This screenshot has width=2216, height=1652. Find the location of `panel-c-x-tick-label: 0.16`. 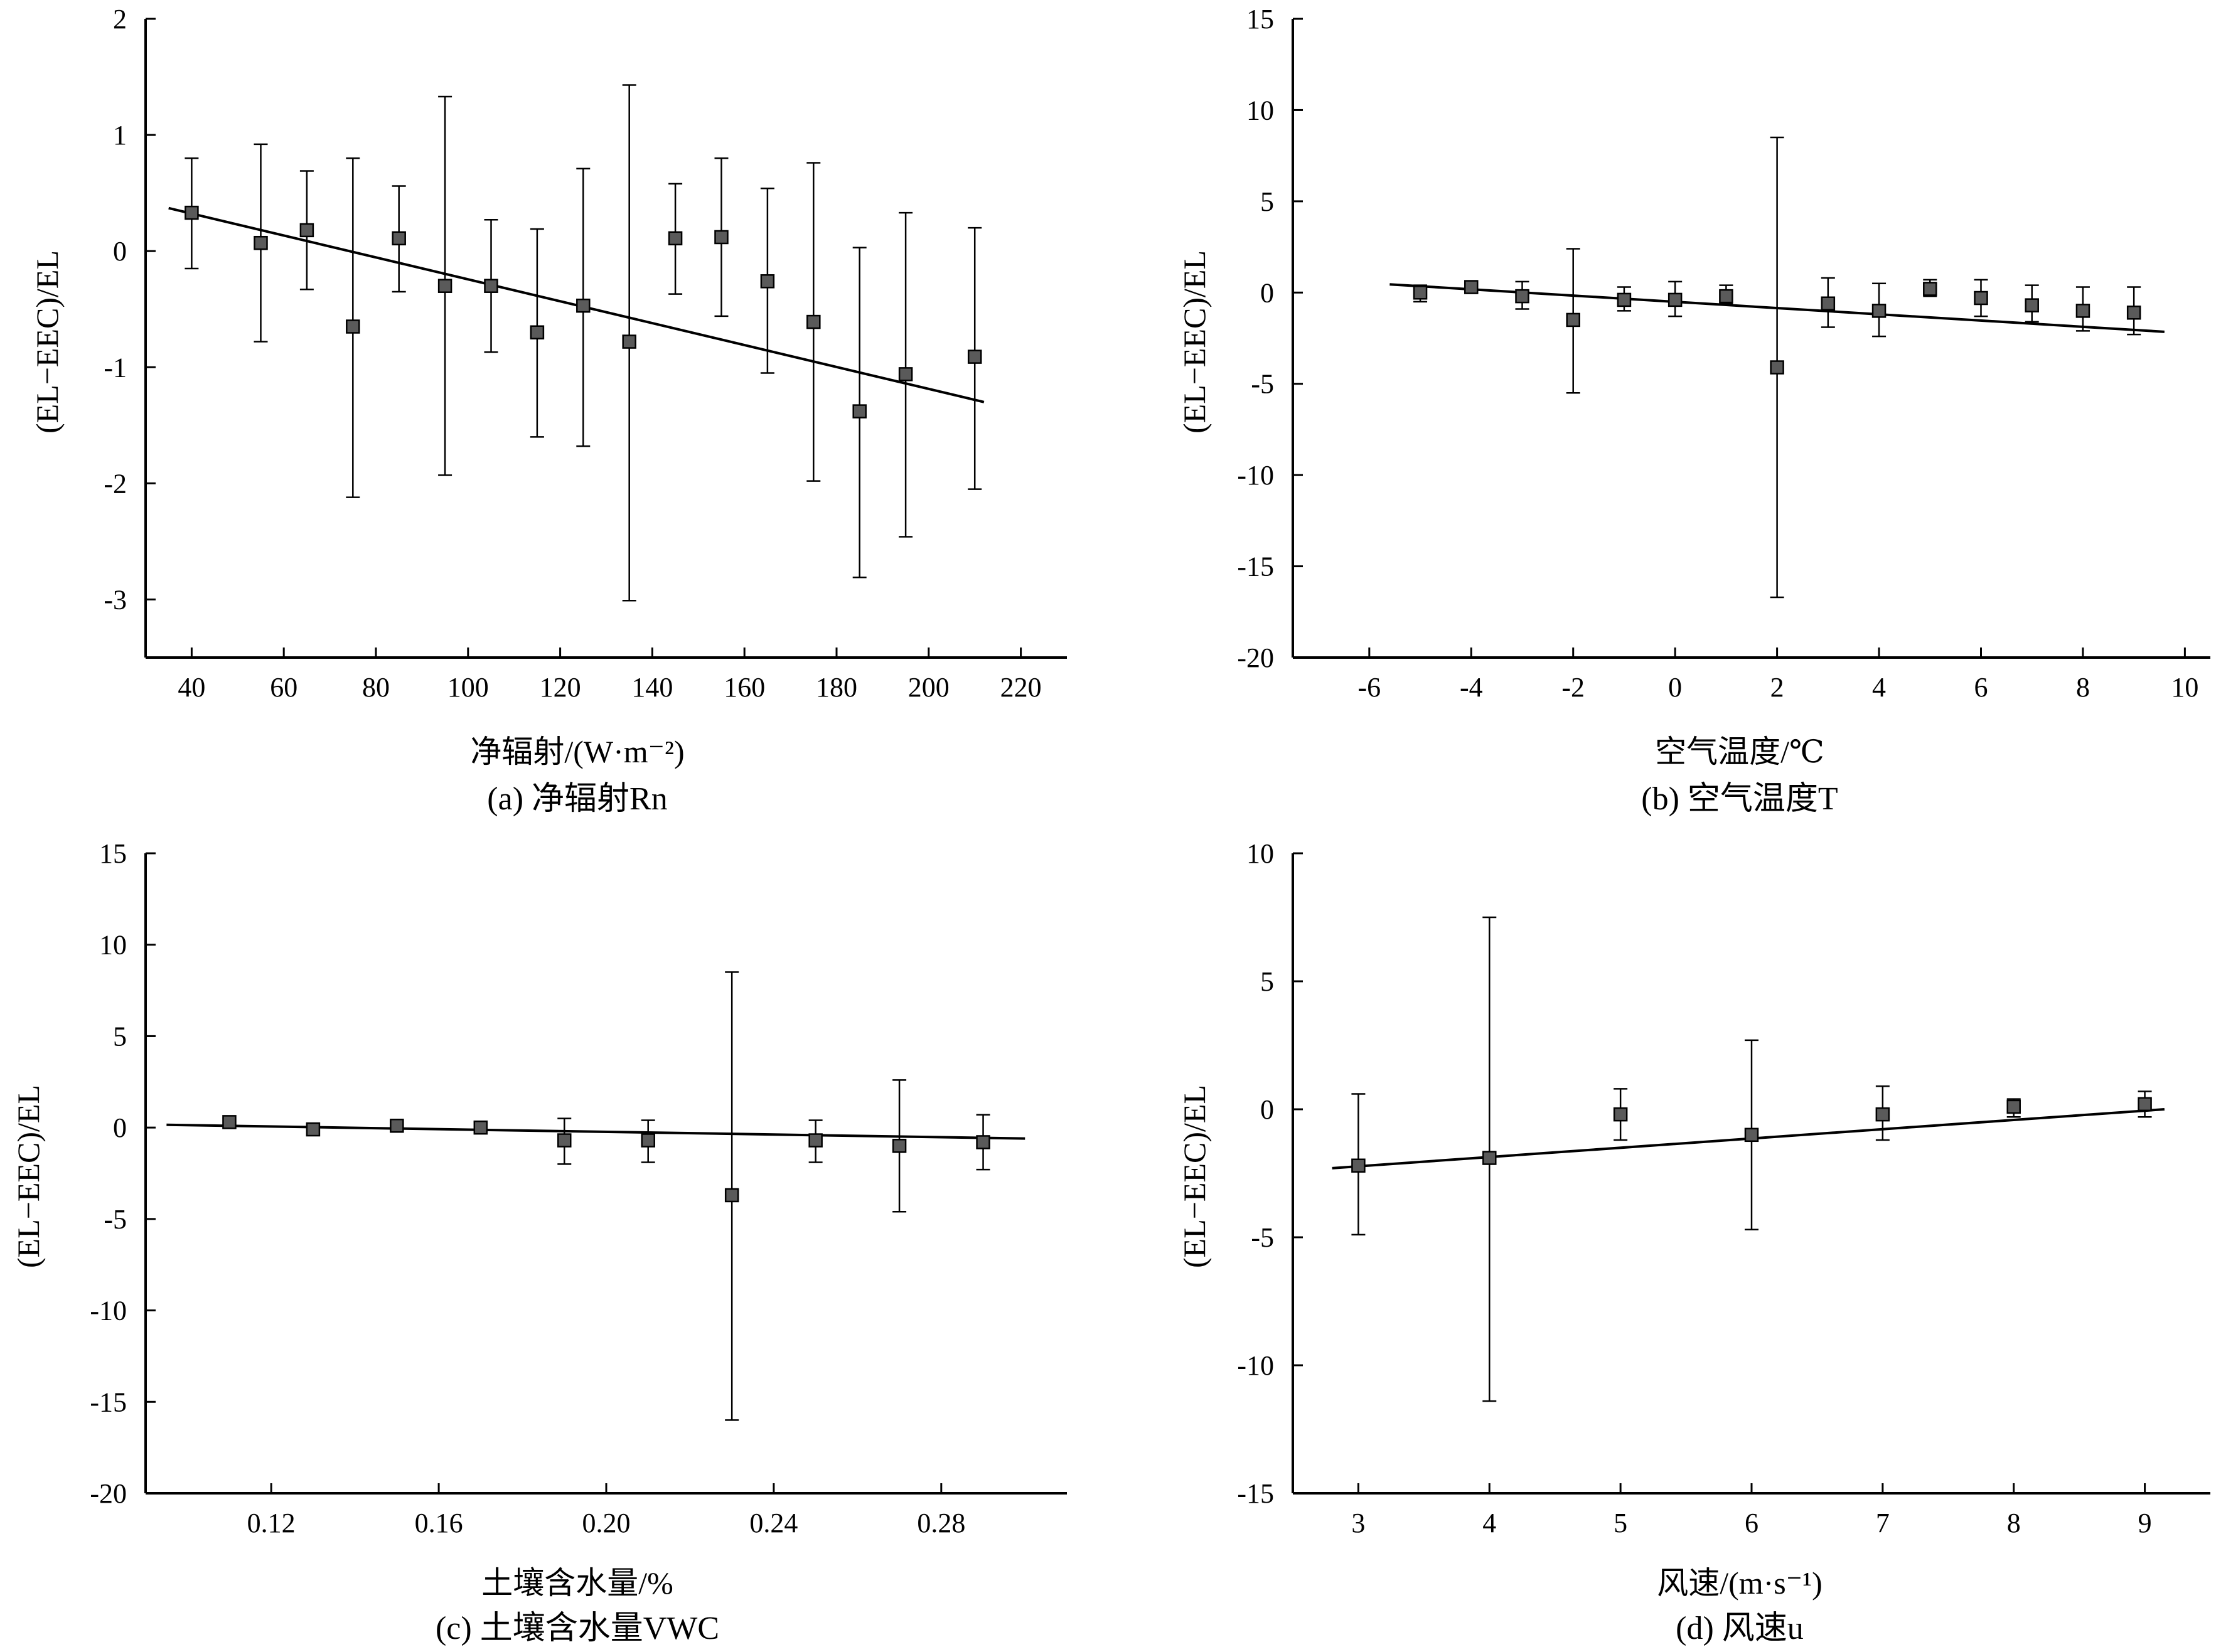

panel-c-x-tick-label: 0.16 is located at coordinates (439, 1523).